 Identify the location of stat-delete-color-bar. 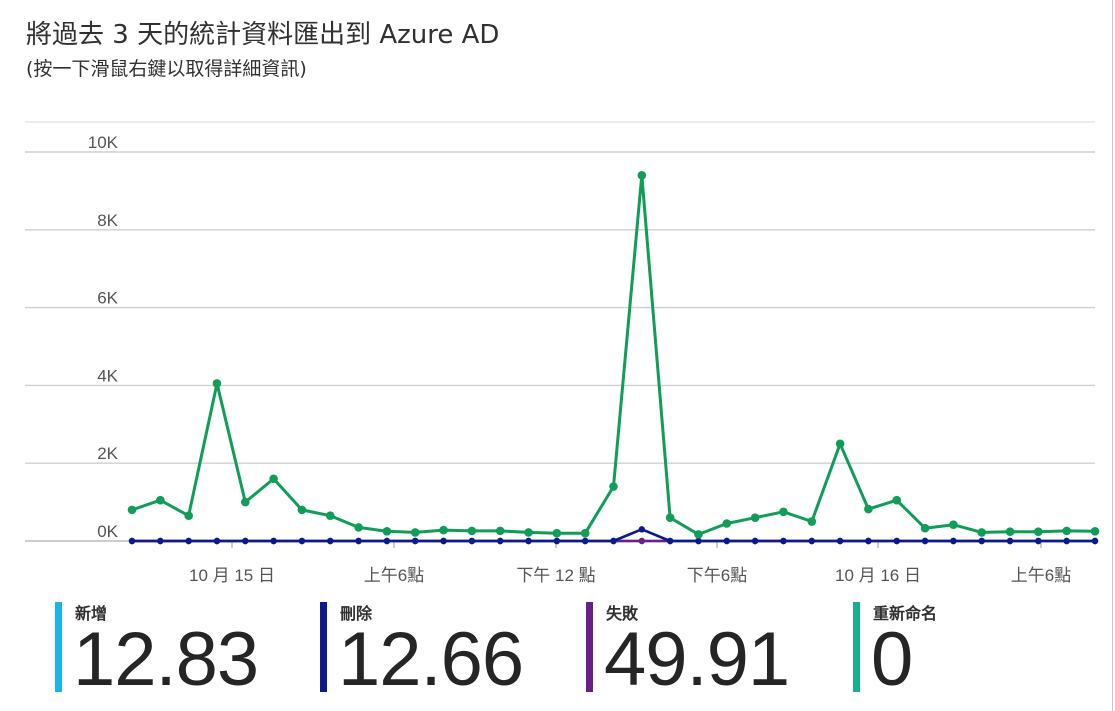
(323, 647).